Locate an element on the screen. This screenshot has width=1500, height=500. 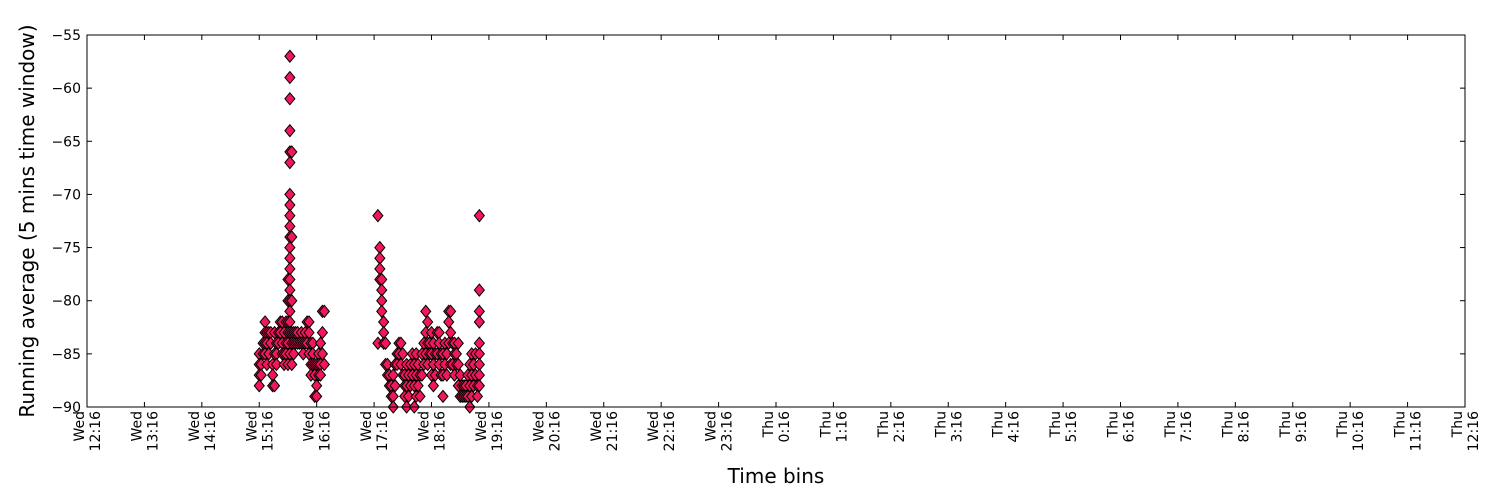
x-tick-label: Thu 11:16 is located at coordinates (1409, 431).